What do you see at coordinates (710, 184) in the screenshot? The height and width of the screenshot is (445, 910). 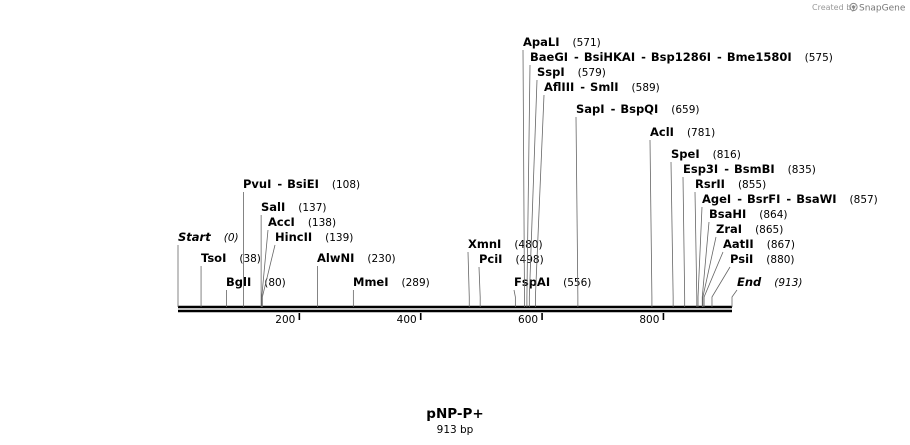 I see `enzyme-name: RsrII` at bounding box center [710, 184].